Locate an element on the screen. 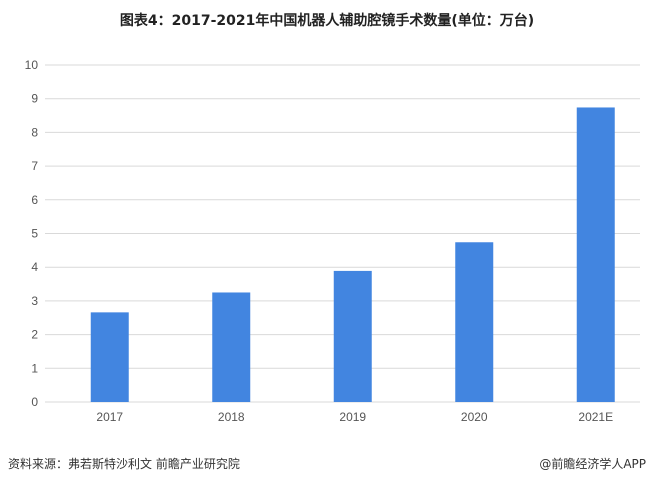 Image resolution: width=654 pixels, height=482 pixels. y-tick-label: 9 is located at coordinates (34, 99).